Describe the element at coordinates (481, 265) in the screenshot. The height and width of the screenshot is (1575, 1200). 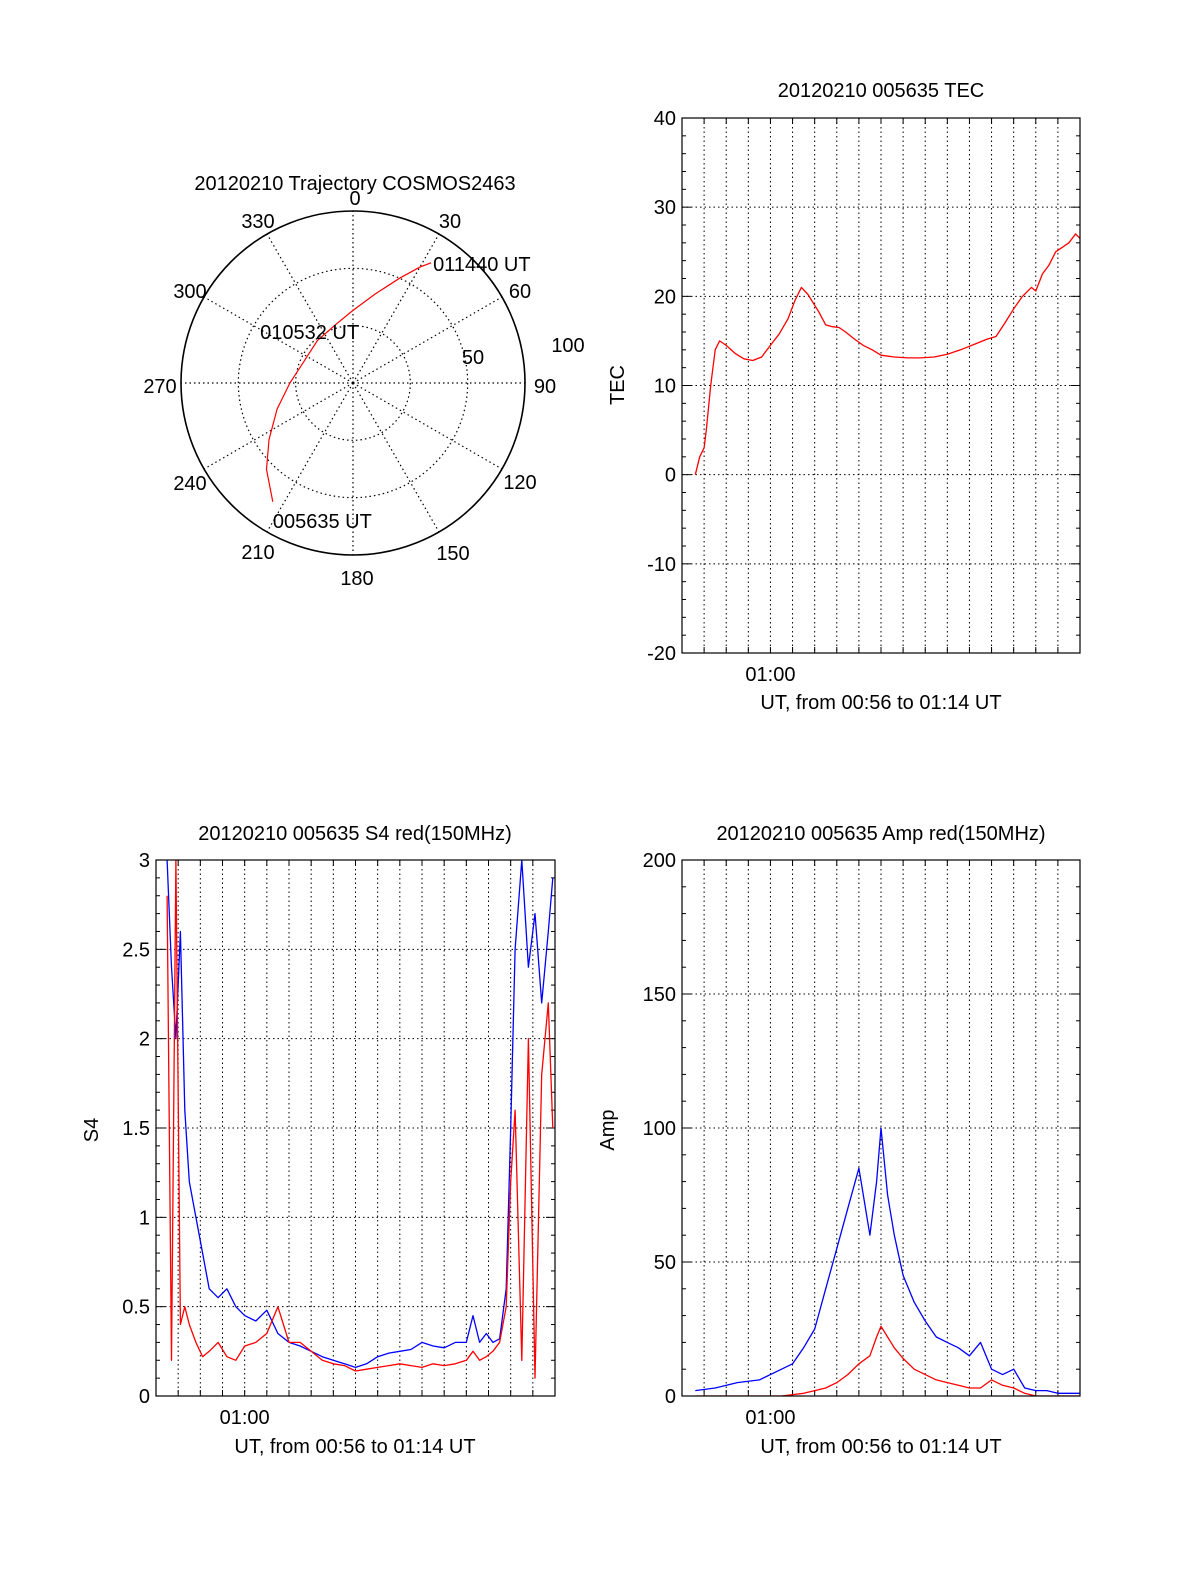
I see `polar-time-annotation: 011440 UT` at that location.